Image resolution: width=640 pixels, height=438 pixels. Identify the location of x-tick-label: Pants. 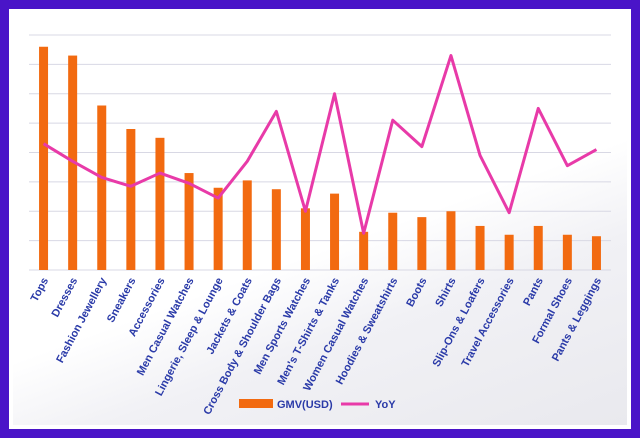
(533, 292).